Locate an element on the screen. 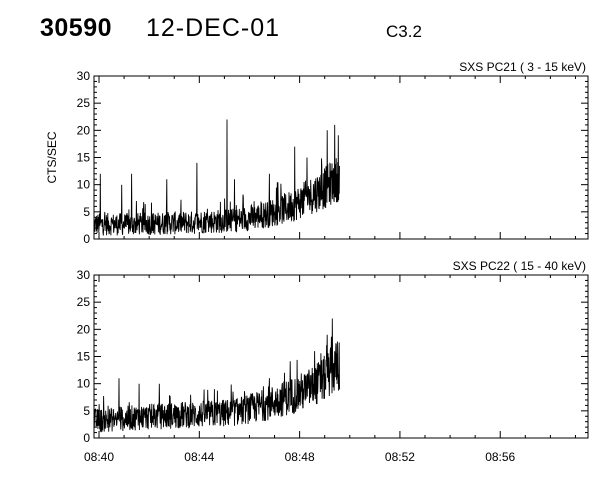  event-date: 12-DEC-01 is located at coordinates (213, 28).